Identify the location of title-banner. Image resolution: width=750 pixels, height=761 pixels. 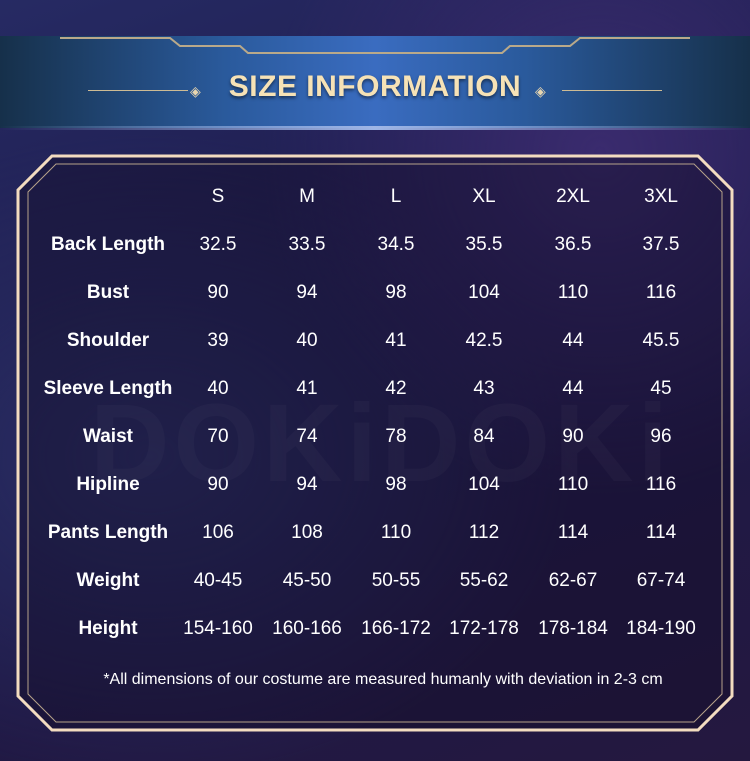
(375, 82).